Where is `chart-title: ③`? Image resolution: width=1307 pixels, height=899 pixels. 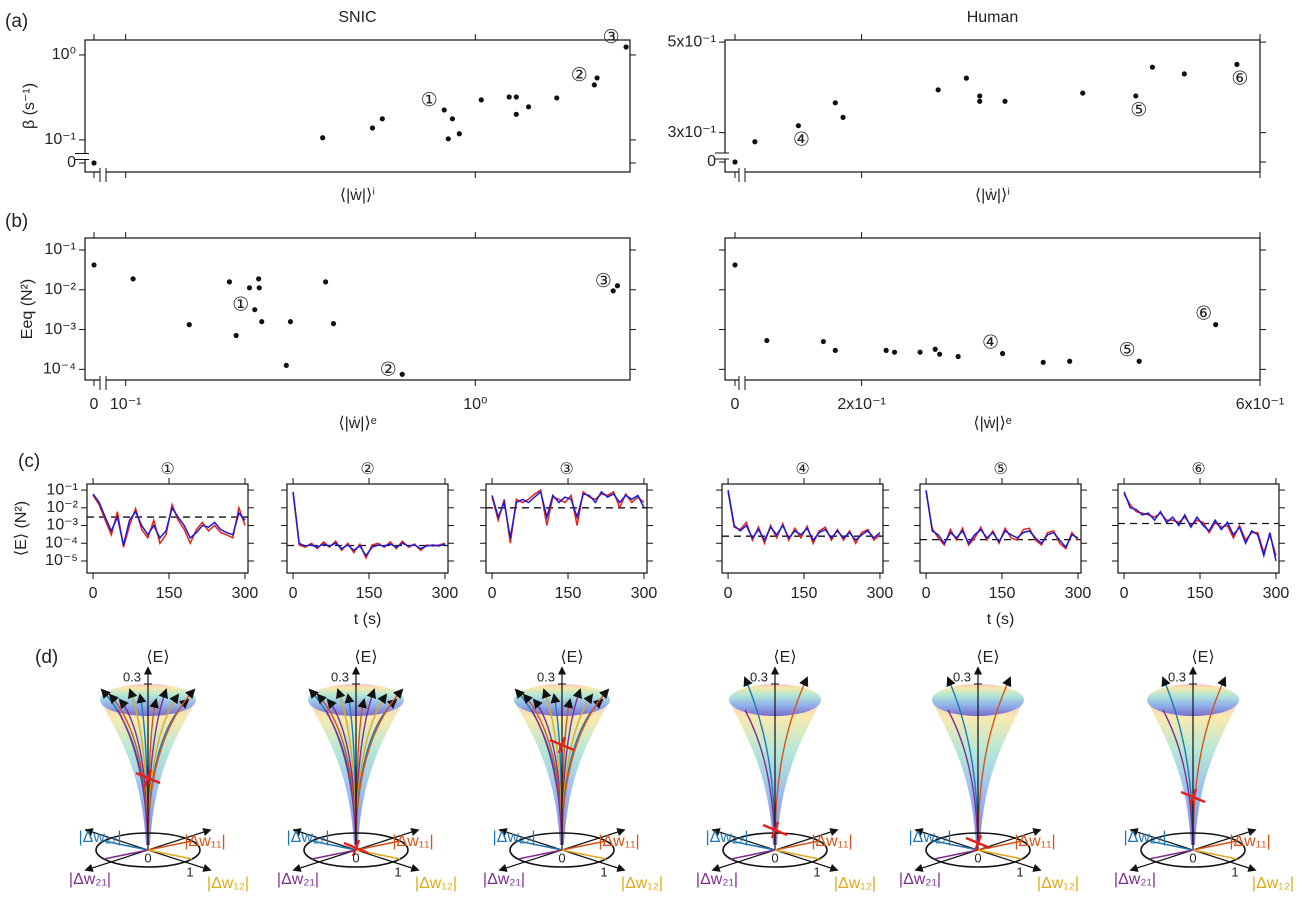 chart-title: ③ is located at coordinates (566, 469).